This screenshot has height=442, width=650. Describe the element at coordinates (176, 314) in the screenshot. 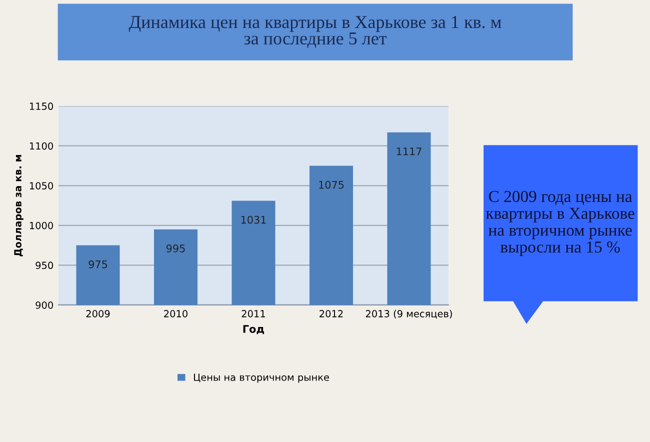

I see `x-tick-label: 2010` at that location.